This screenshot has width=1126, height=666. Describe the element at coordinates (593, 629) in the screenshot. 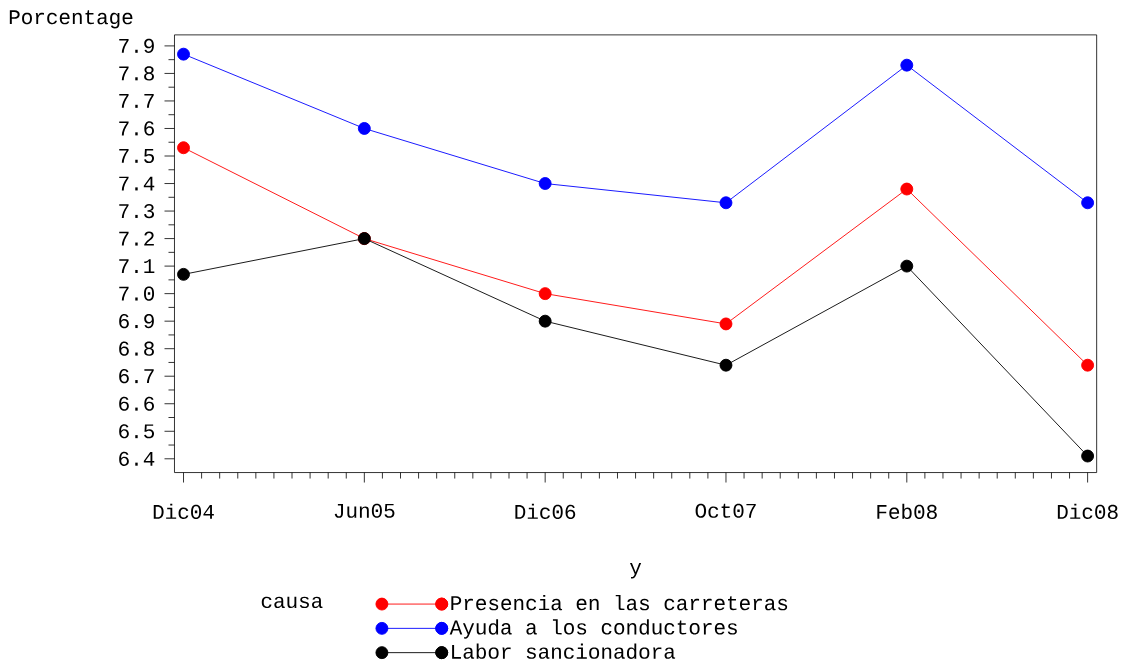

I see `legend-label: Ayuda a los conductores` at that location.